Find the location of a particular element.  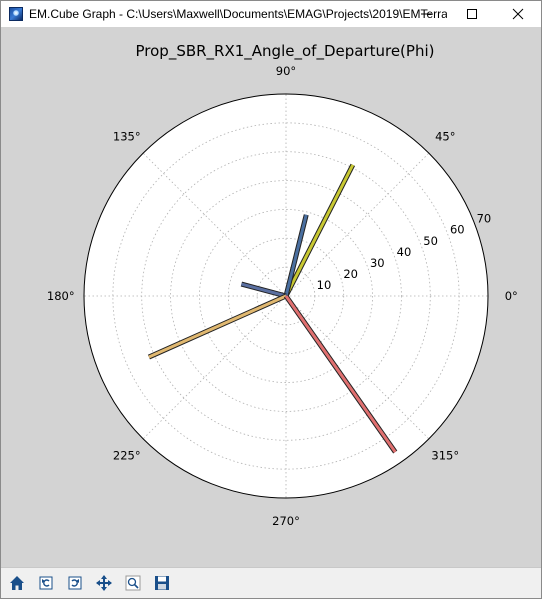

angle-tick-label: 315° is located at coordinates (445, 455).